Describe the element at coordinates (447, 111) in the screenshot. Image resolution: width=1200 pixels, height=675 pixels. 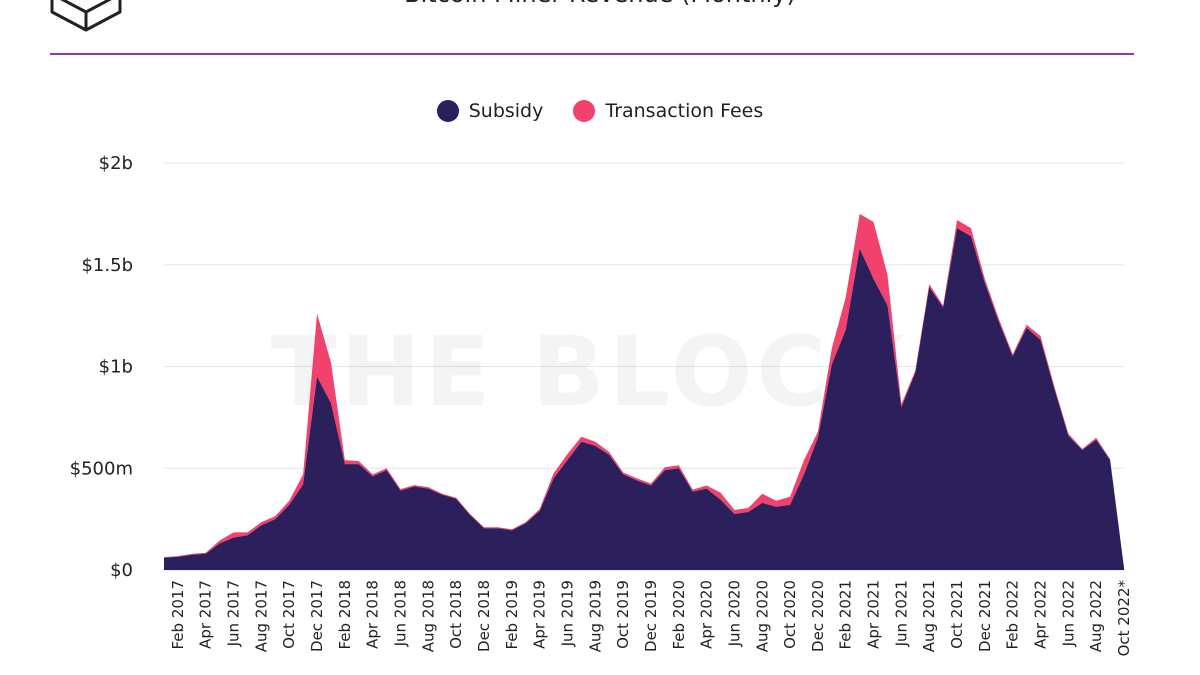
I see `legend-swatch-subsidy` at that location.